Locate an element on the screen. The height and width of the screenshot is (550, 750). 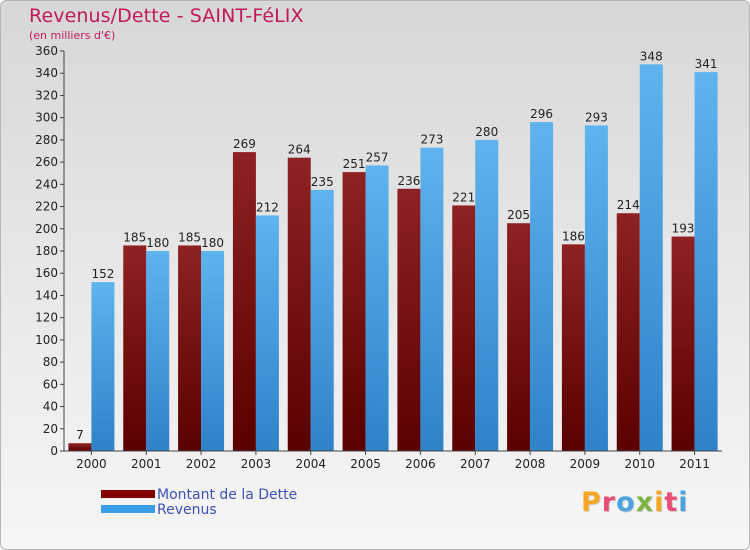
data-label-revenus-2009: 293 is located at coordinates (596, 117).